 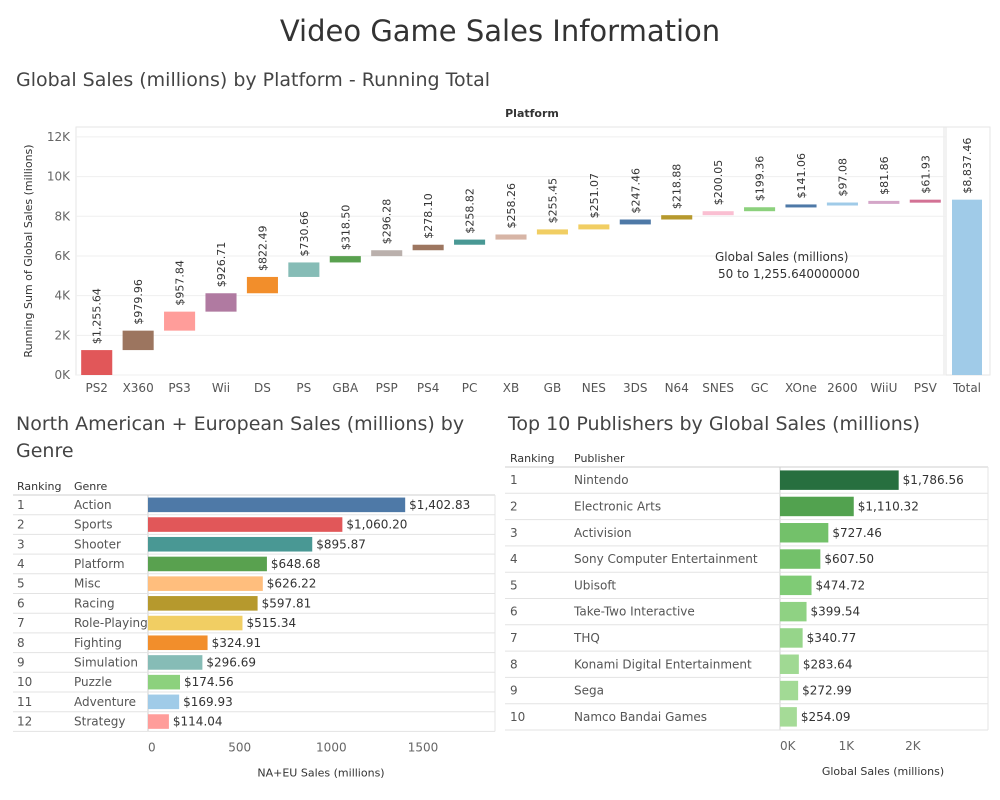 I want to click on bar-Nintendo, so click(x=839, y=480).